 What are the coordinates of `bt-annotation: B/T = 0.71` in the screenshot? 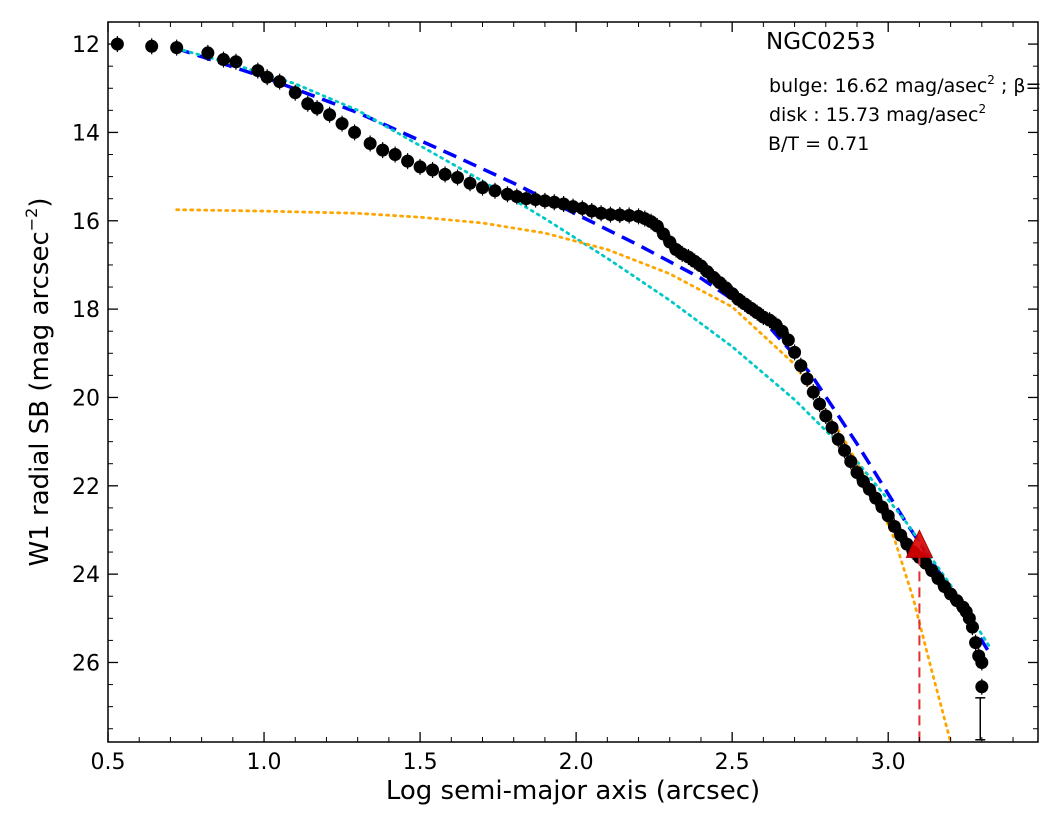 It's located at (818, 144).